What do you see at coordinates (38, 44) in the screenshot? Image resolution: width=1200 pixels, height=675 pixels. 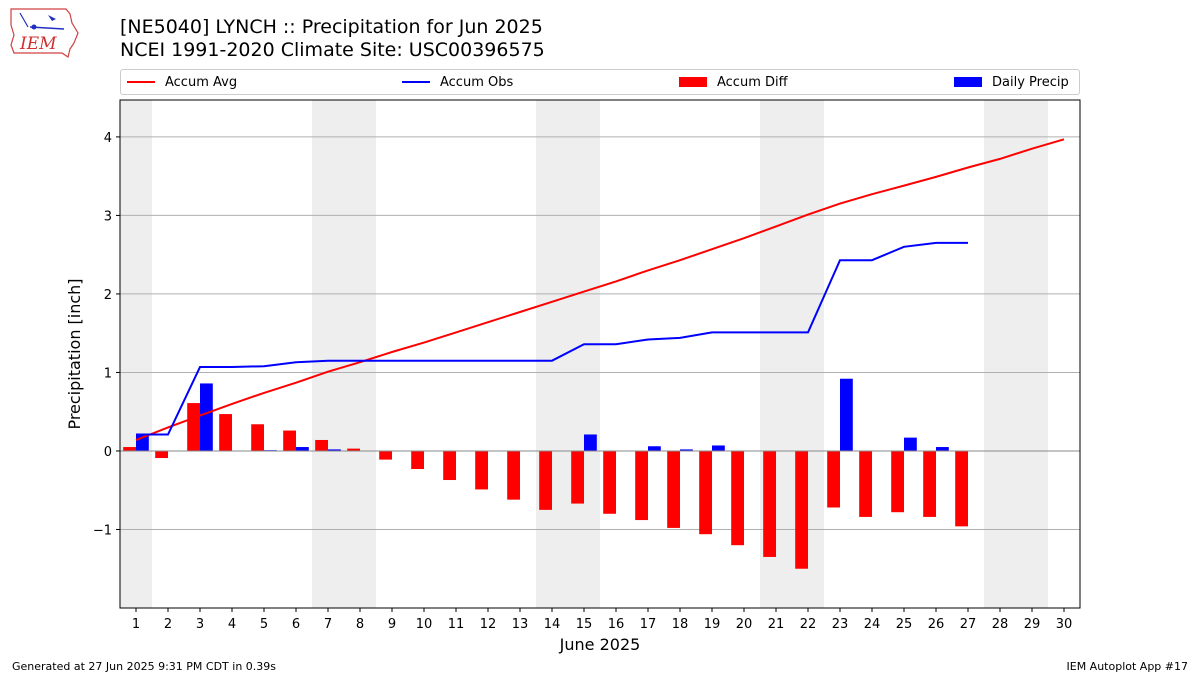 I see `logo-text: IEM` at bounding box center [38, 44].